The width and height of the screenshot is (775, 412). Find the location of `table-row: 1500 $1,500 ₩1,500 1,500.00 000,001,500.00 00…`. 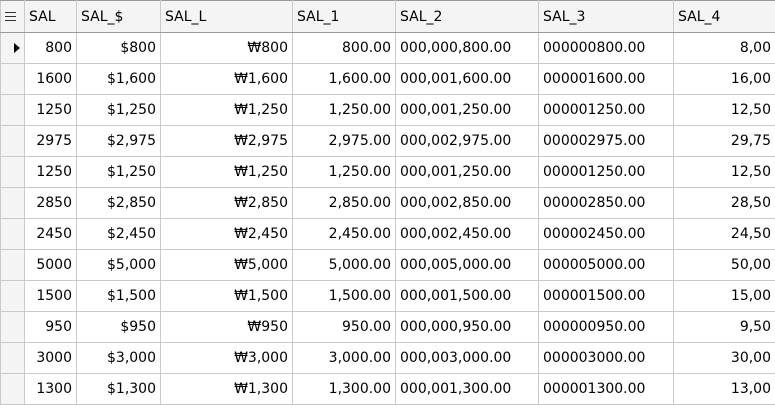

table-row: 1500 $1,500 ₩1,500 1,500.00 000,001,500.00 00… is located at coordinates (387, 296).